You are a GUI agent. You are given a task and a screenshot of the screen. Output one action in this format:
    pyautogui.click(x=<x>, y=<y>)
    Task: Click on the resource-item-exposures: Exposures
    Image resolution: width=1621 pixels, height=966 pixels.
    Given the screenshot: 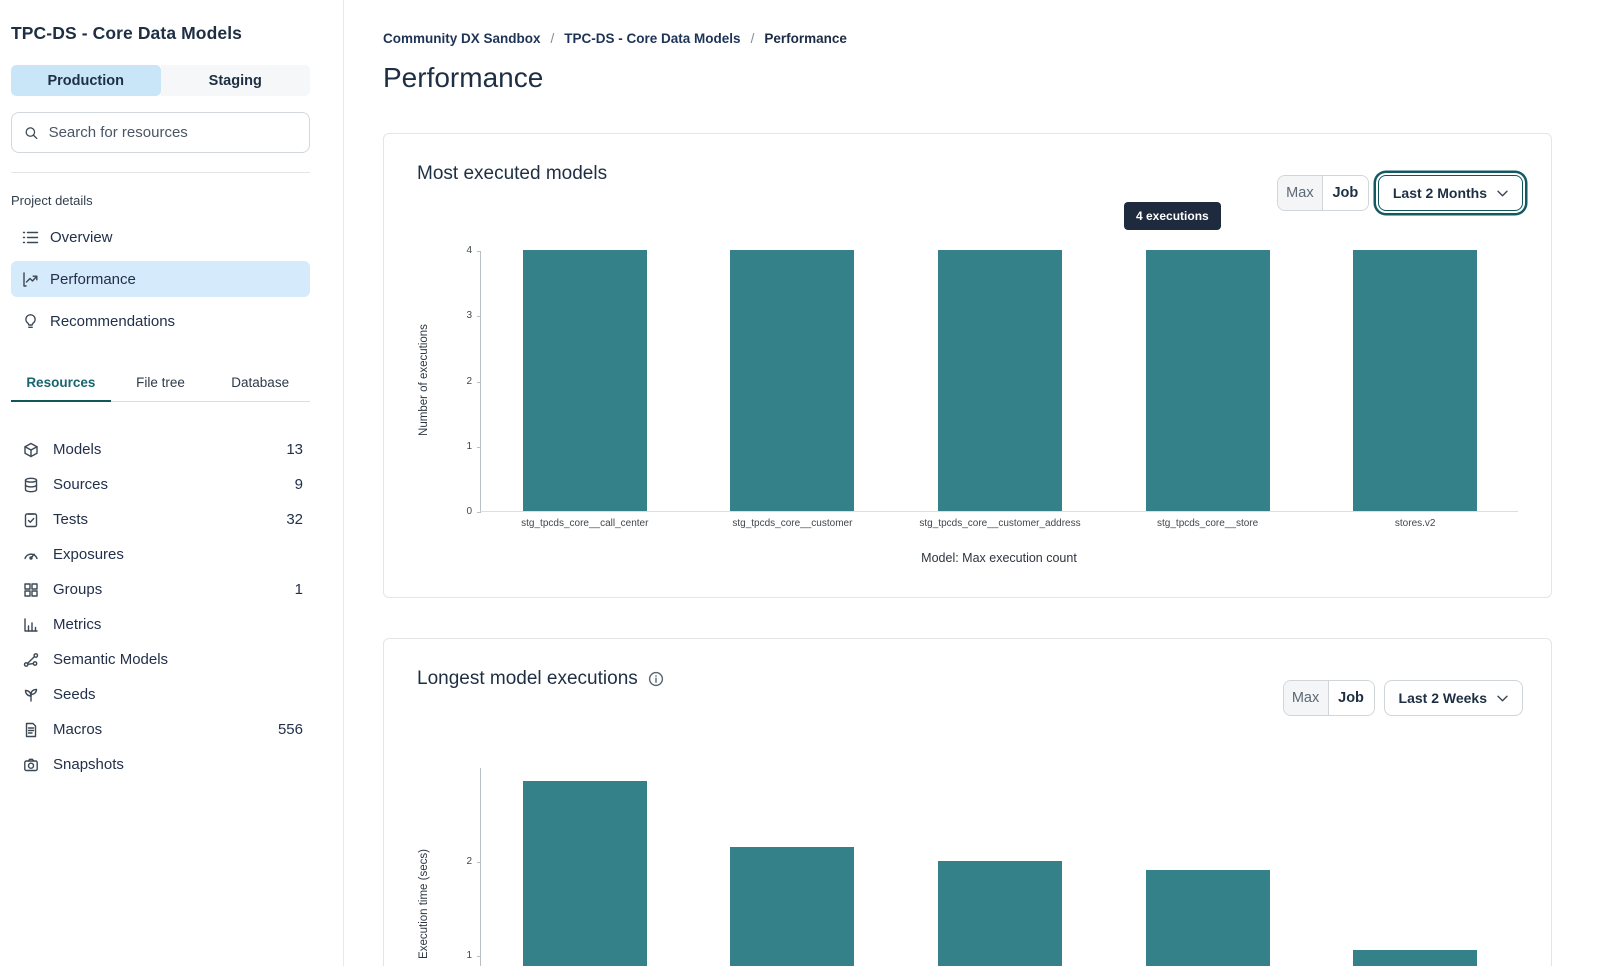 What is the action you would take?
    pyautogui.click(x=160, y=554)
    